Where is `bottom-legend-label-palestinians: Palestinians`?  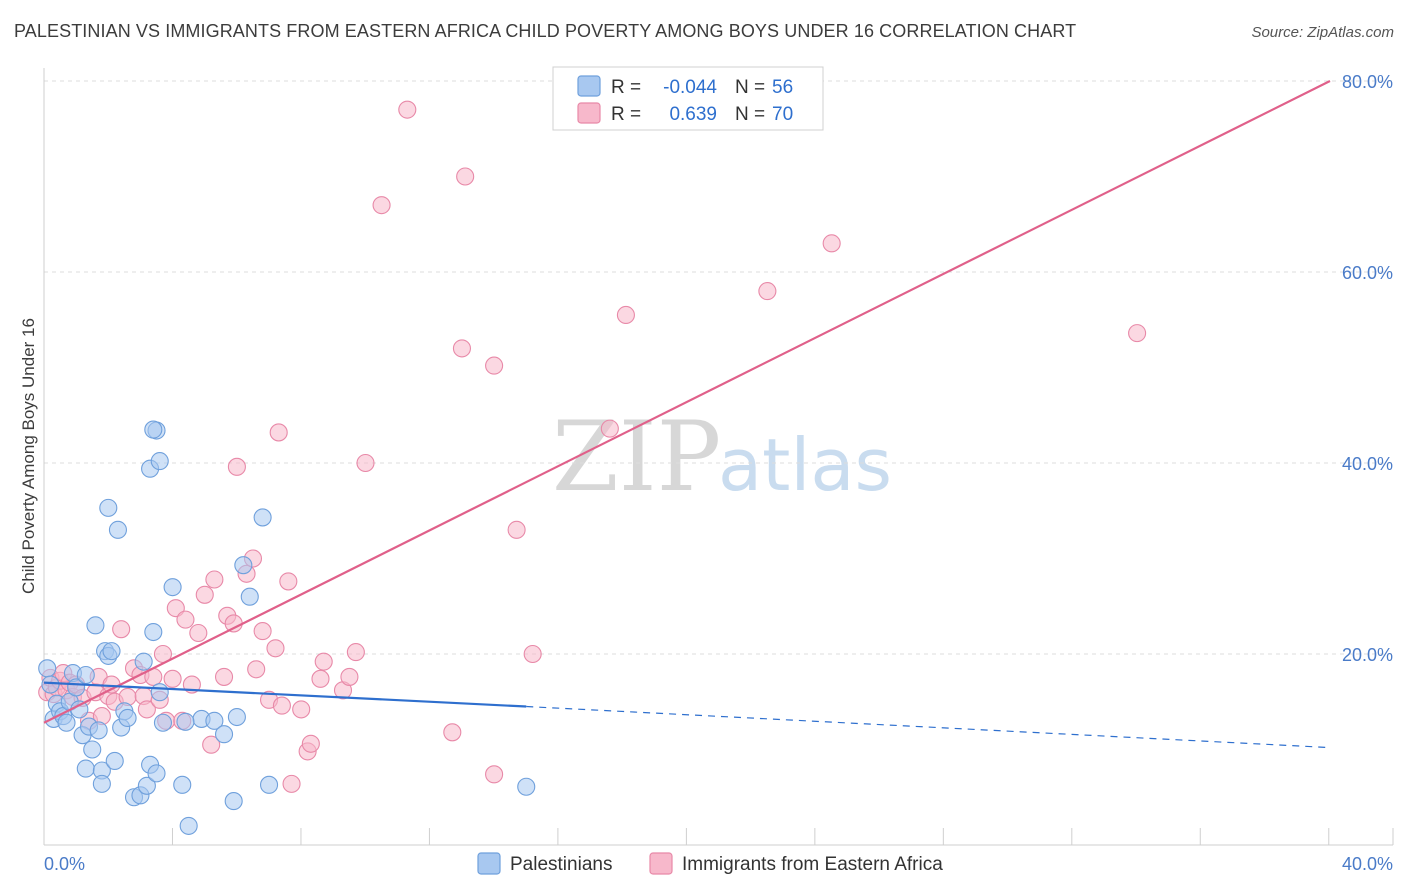 bottom-legend-label-palestinians: Palestinians is located at coordinates (561, 864).